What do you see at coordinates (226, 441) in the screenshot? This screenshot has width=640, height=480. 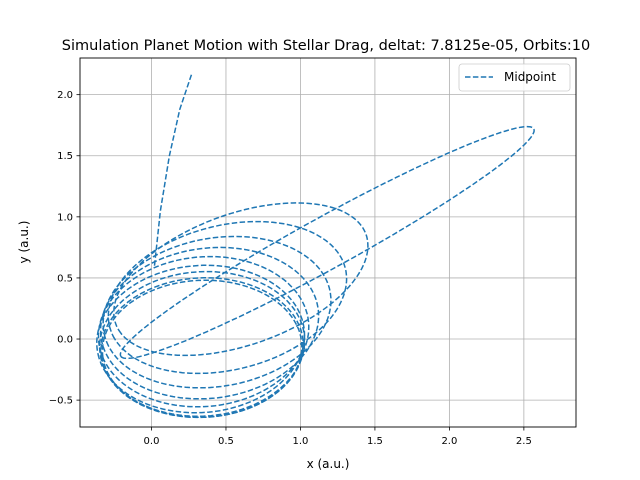 I see `x-tick-label: 0.5` at bounding box center [226, 441].